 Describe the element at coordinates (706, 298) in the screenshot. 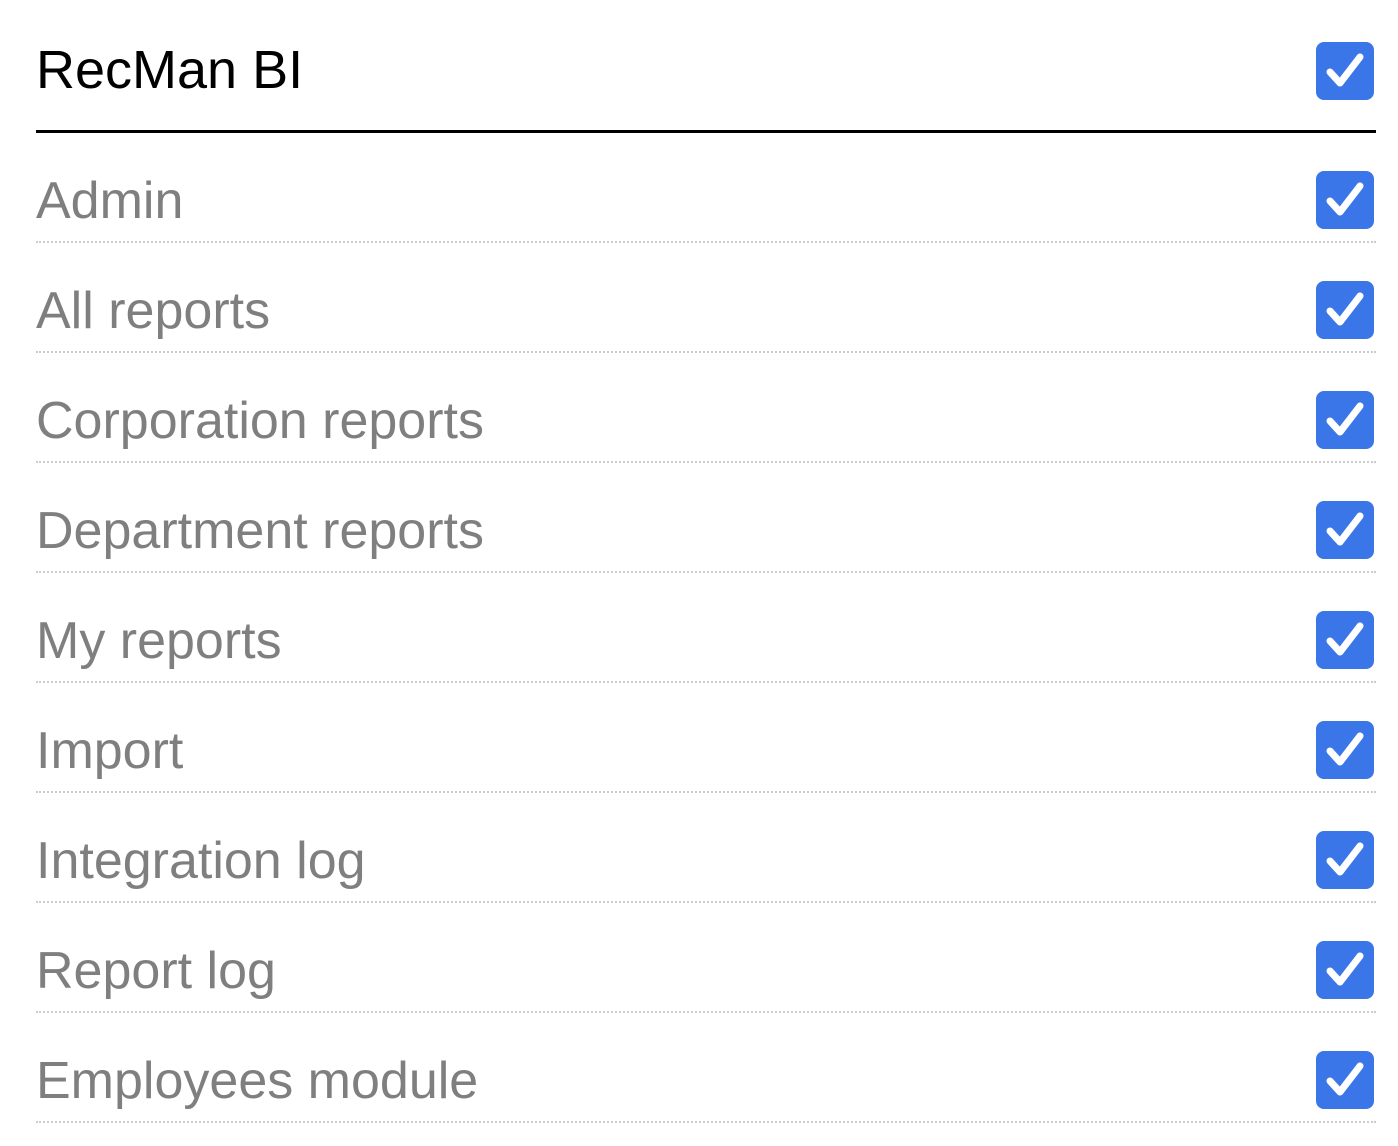

I see `item-row: All reports` at that location.